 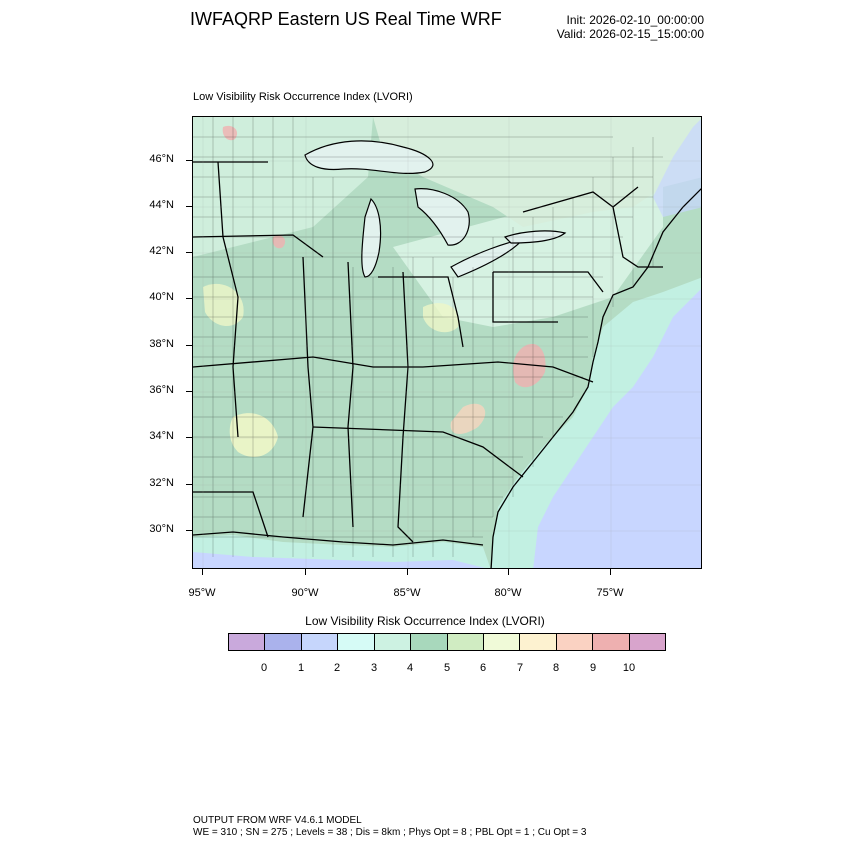 What do you see at coordinates (230, 133) in the screenshot?
I see `risk-patch-mn-red` at bounding box center [230, 133].